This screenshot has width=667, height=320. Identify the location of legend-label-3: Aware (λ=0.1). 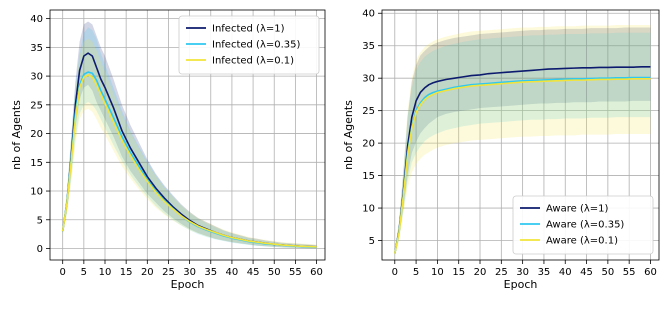
(582, 241).